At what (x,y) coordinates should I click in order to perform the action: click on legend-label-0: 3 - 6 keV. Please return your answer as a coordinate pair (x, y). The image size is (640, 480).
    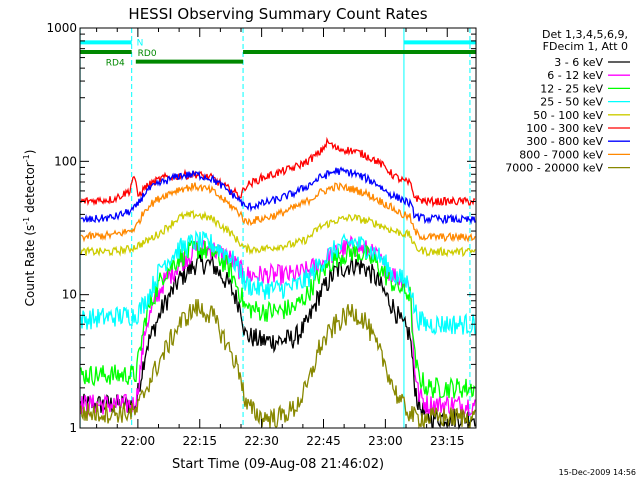
    Looking at the image, I should click on (578, 62).